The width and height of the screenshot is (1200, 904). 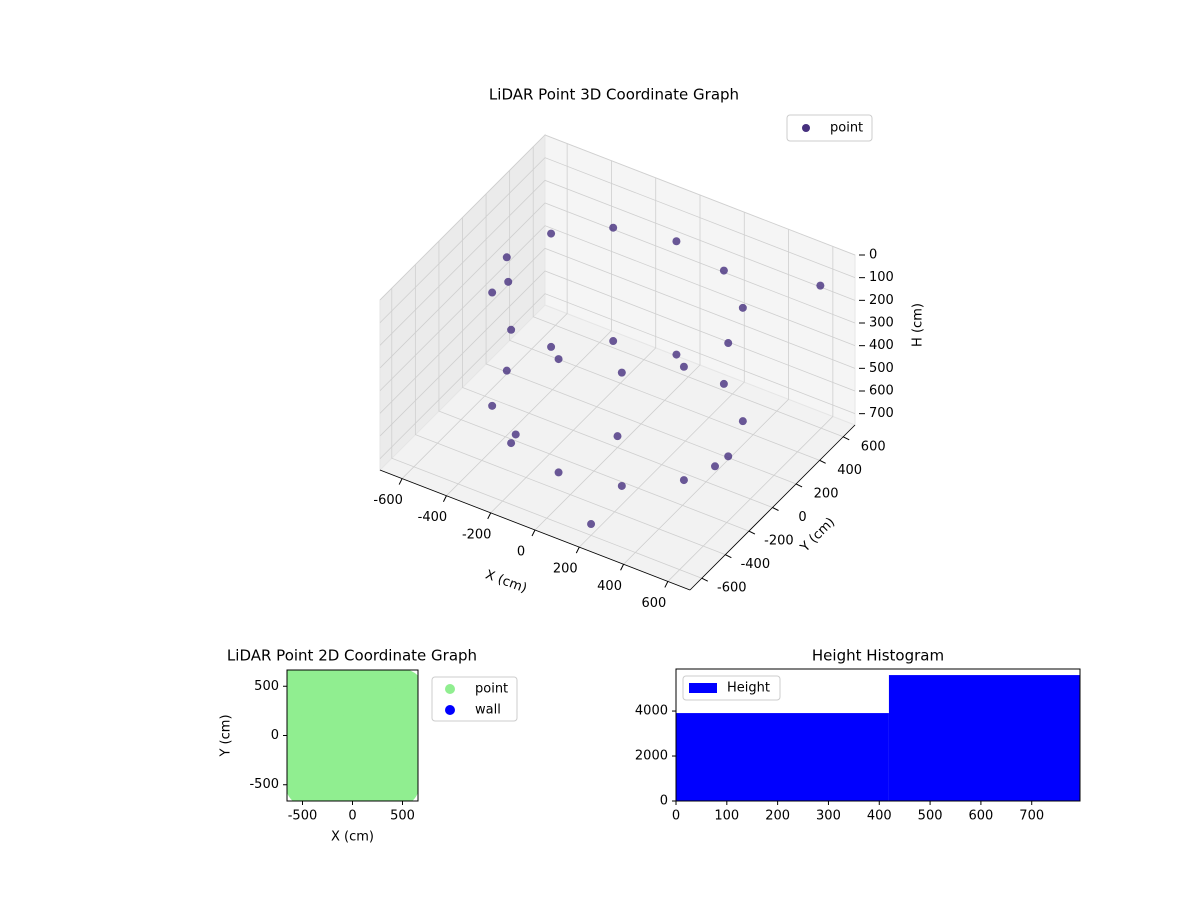 I want to click on z-tick-label: 300, so click(x=881, y=323).